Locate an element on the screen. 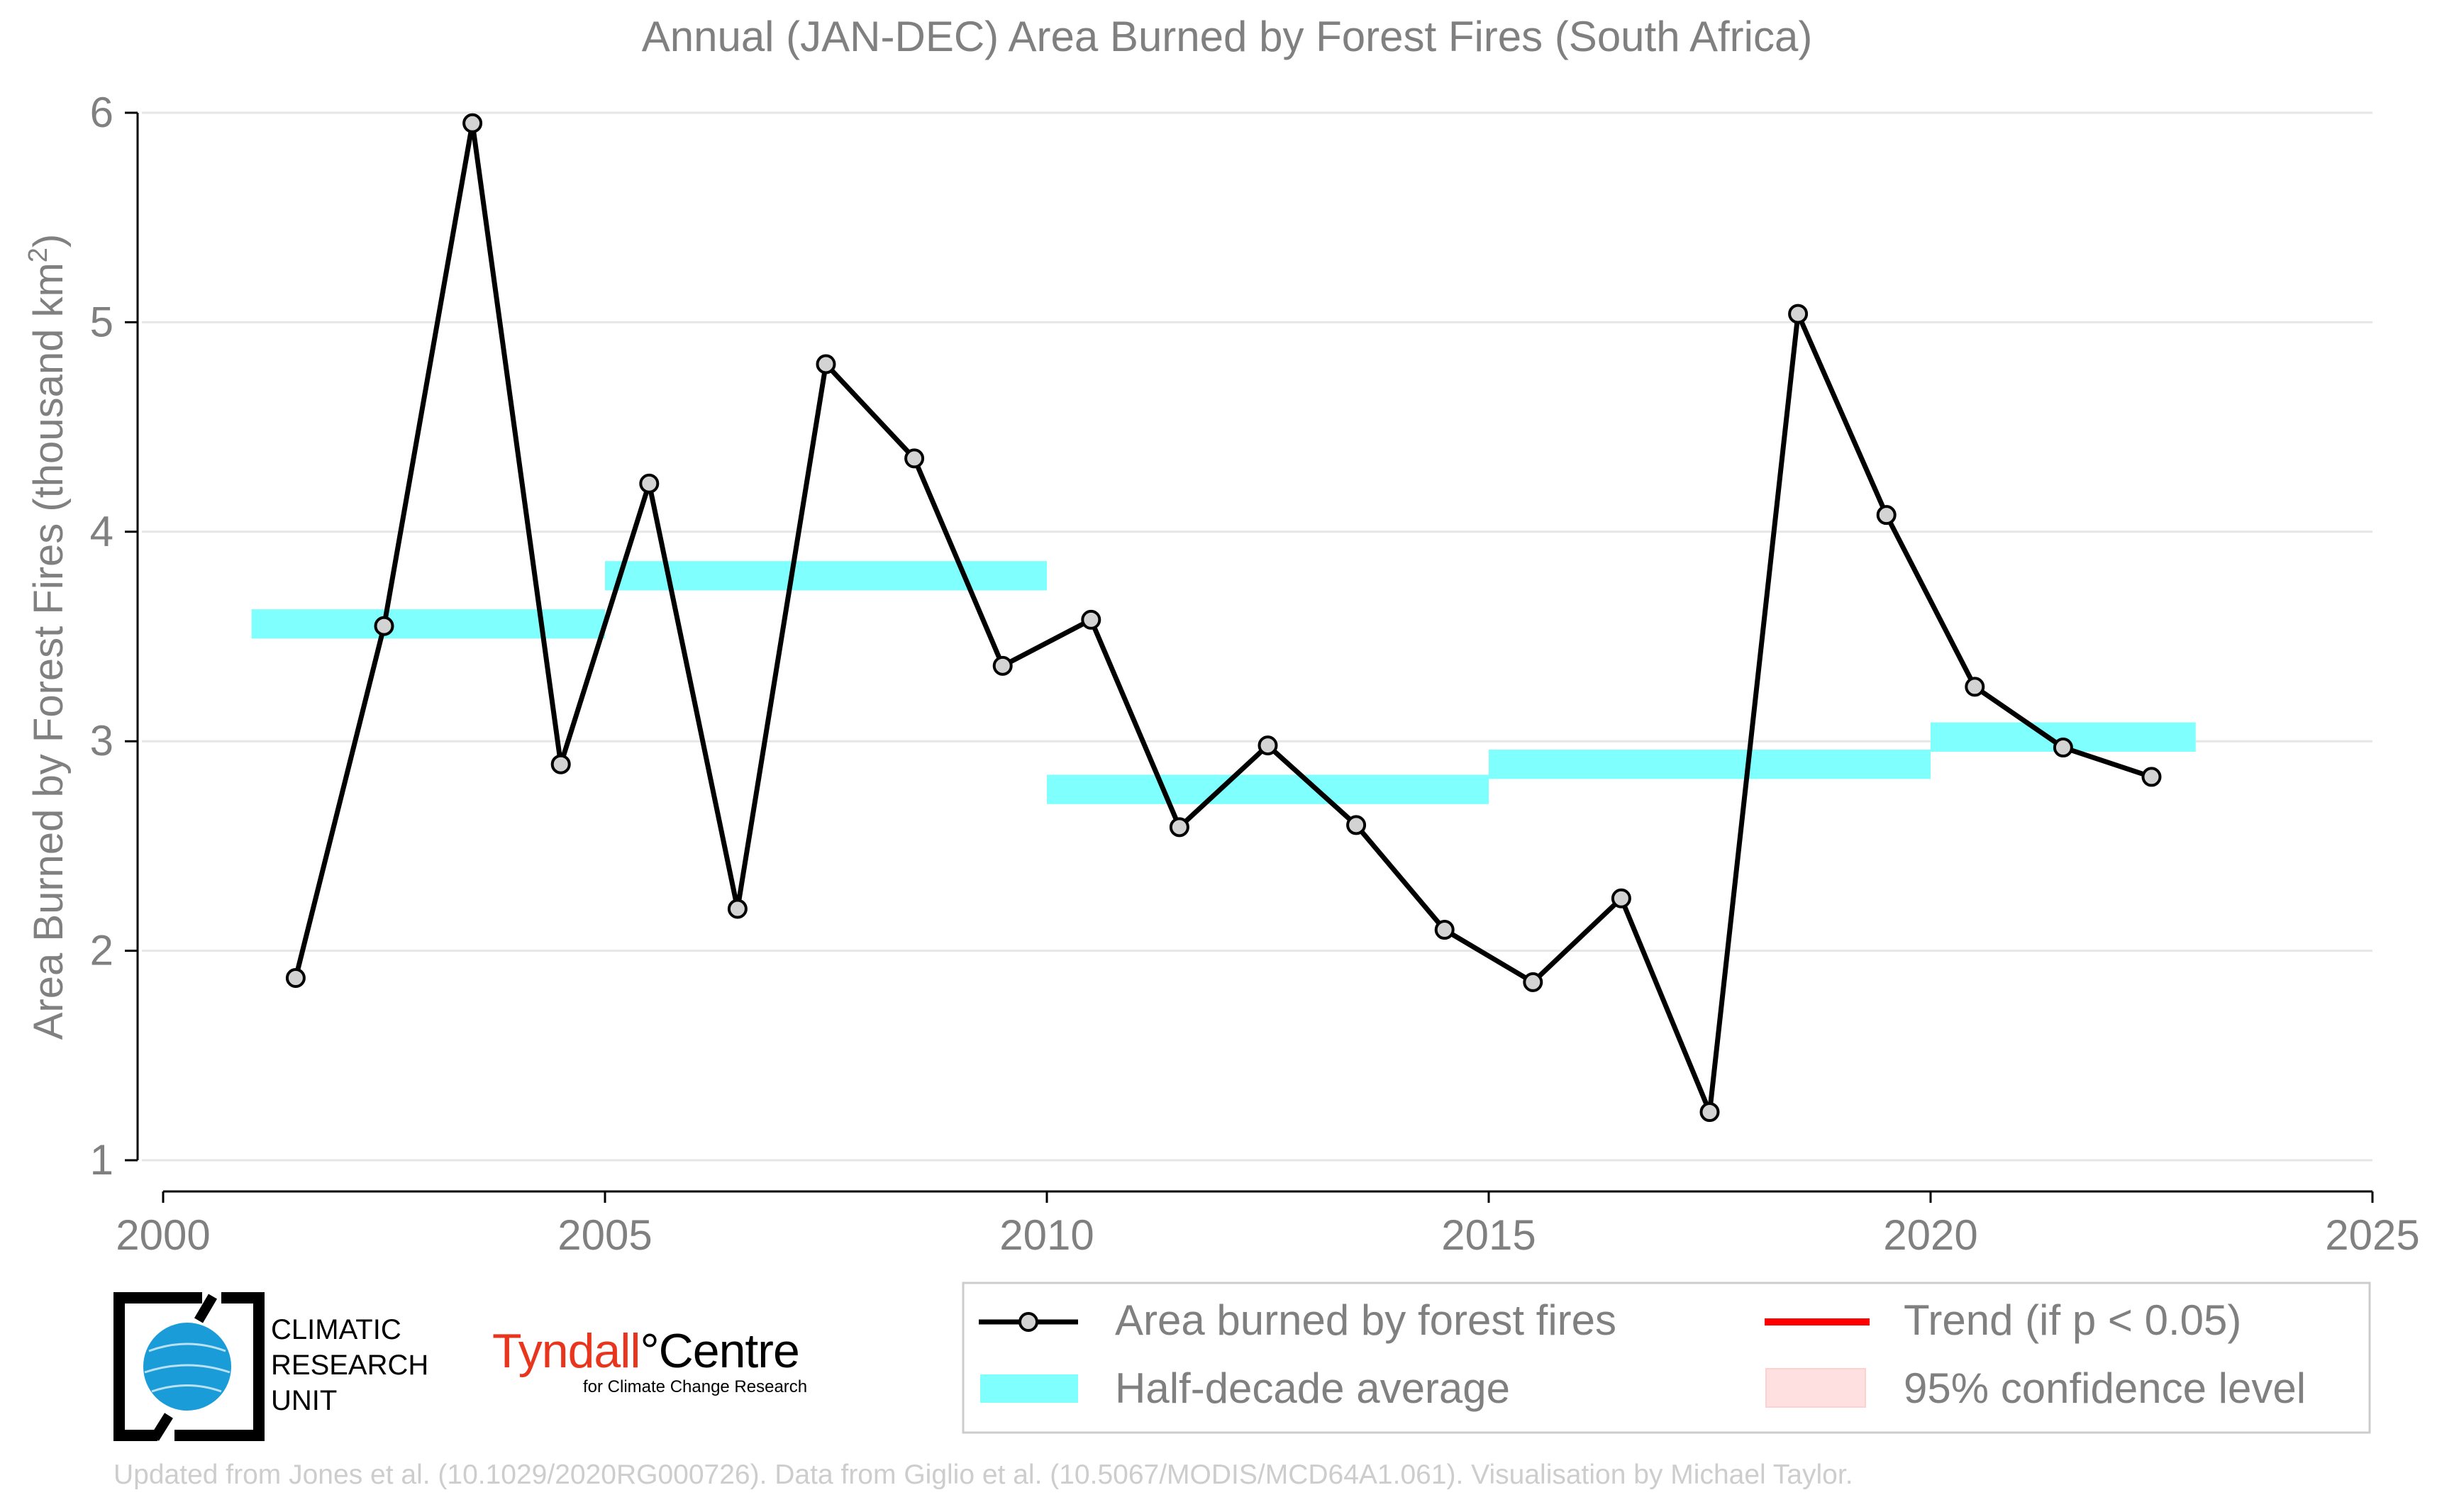  cru-logo-text: CLIMATIC RESEARCH UNIT is located at coordinates (349, 1365).